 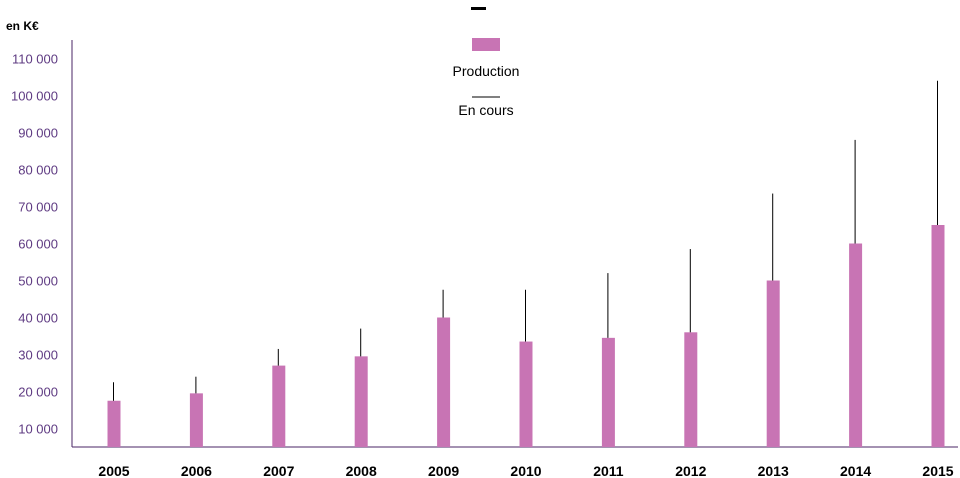 What do you see at coordinates (855, 470) in the screenshot?
I see `x-tick-label: 2014` at bounding box center [855, 470].